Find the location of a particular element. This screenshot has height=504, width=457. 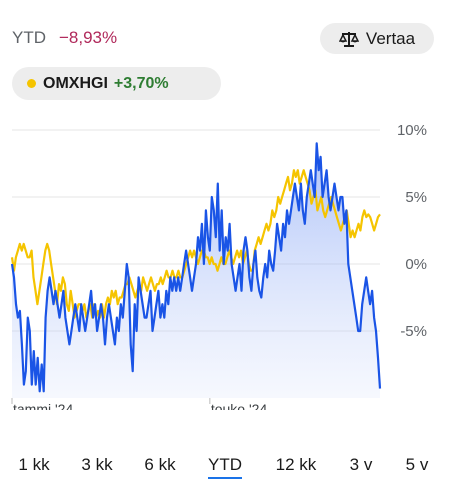

ytd-label: YTD is located at coordinates (29, 37).